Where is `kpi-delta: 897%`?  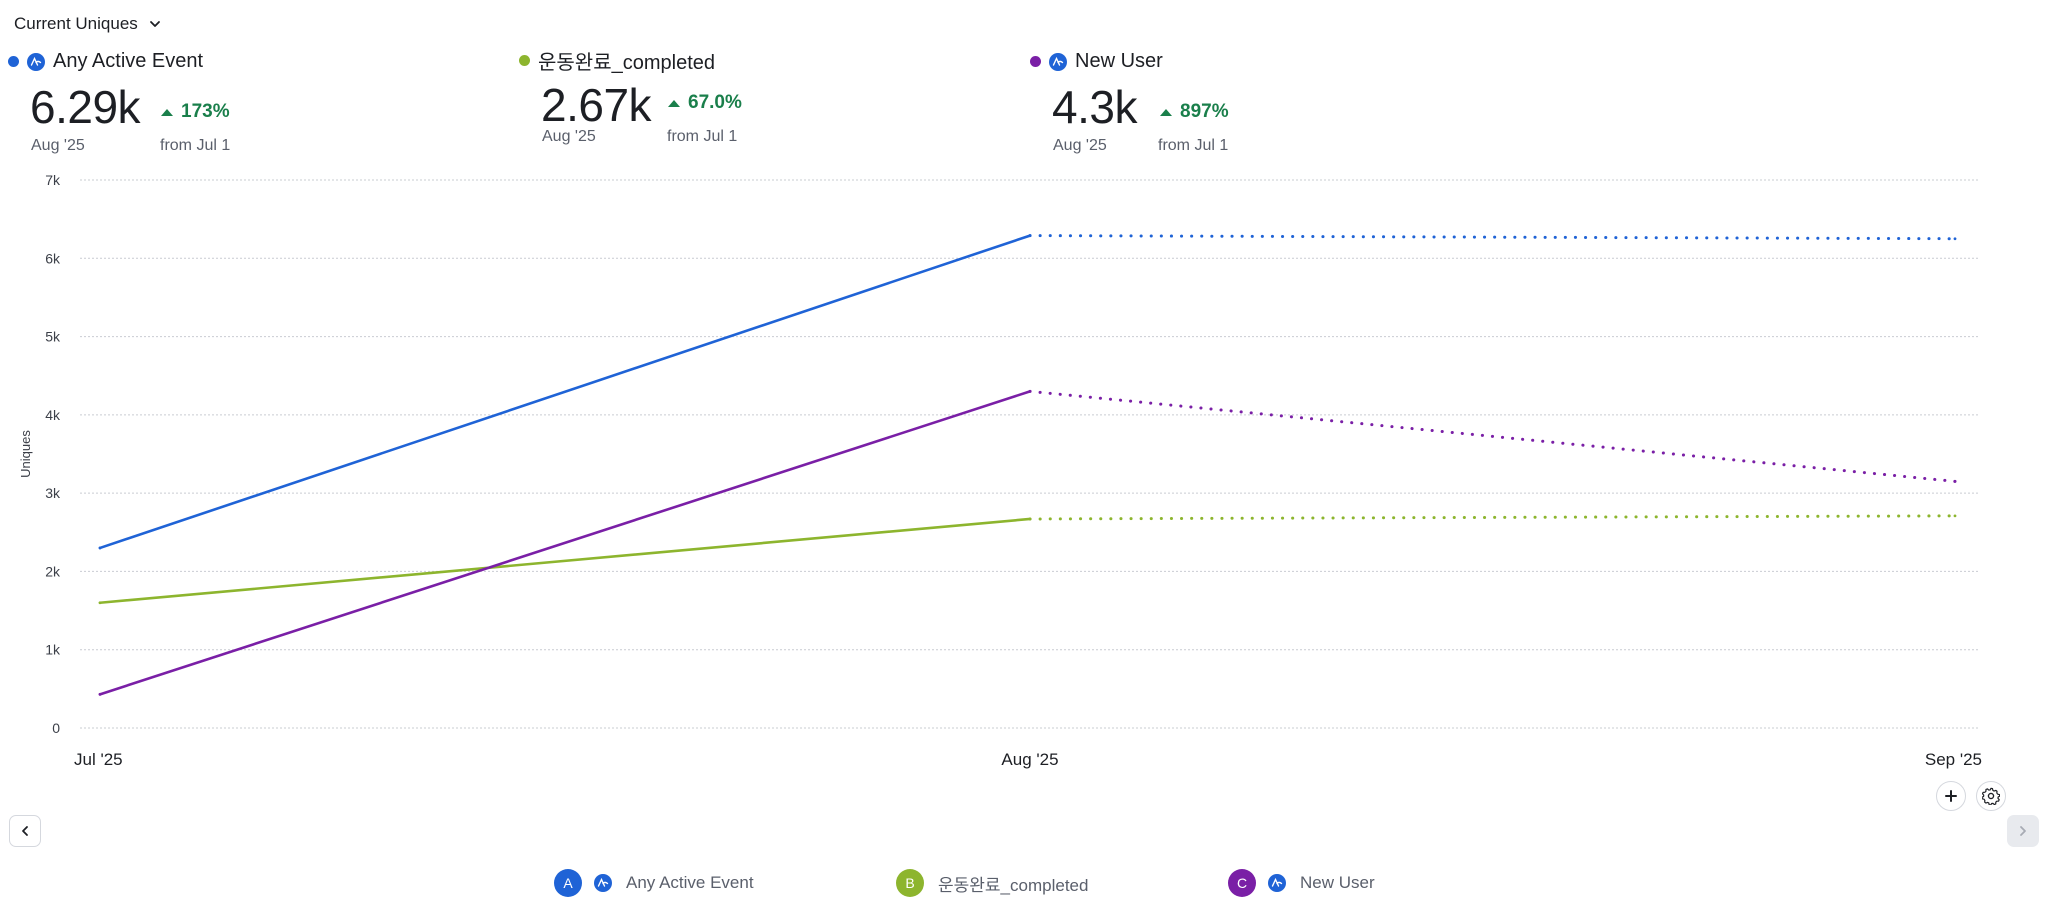
kpi-delta: 897% is located at coordinates (1194, 112).